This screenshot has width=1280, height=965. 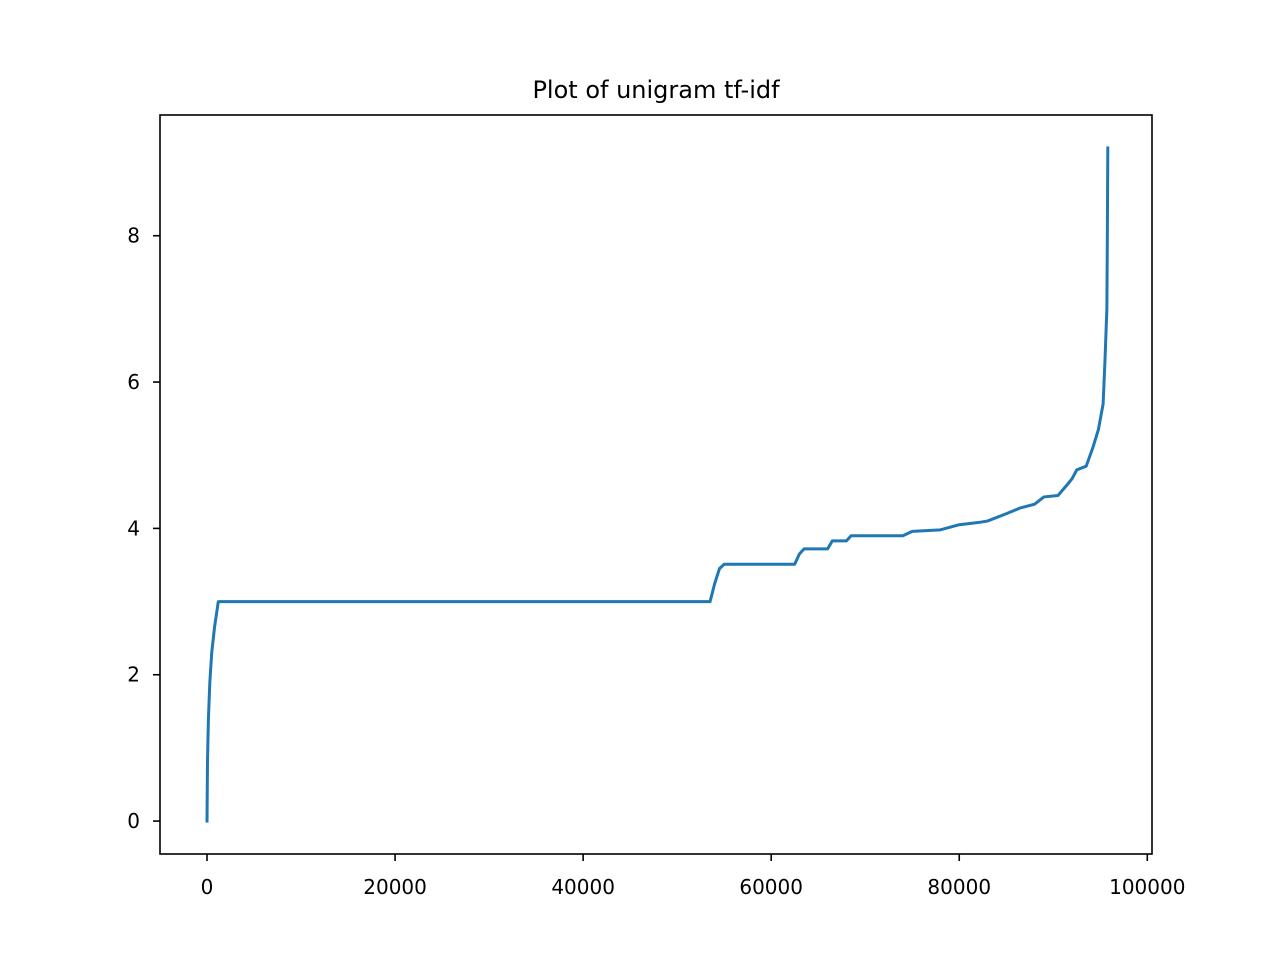 What do you see at coordinates (133, 382) in the screenshot?
I see `y-tick-label: 6` at bounding box center [133, 382].